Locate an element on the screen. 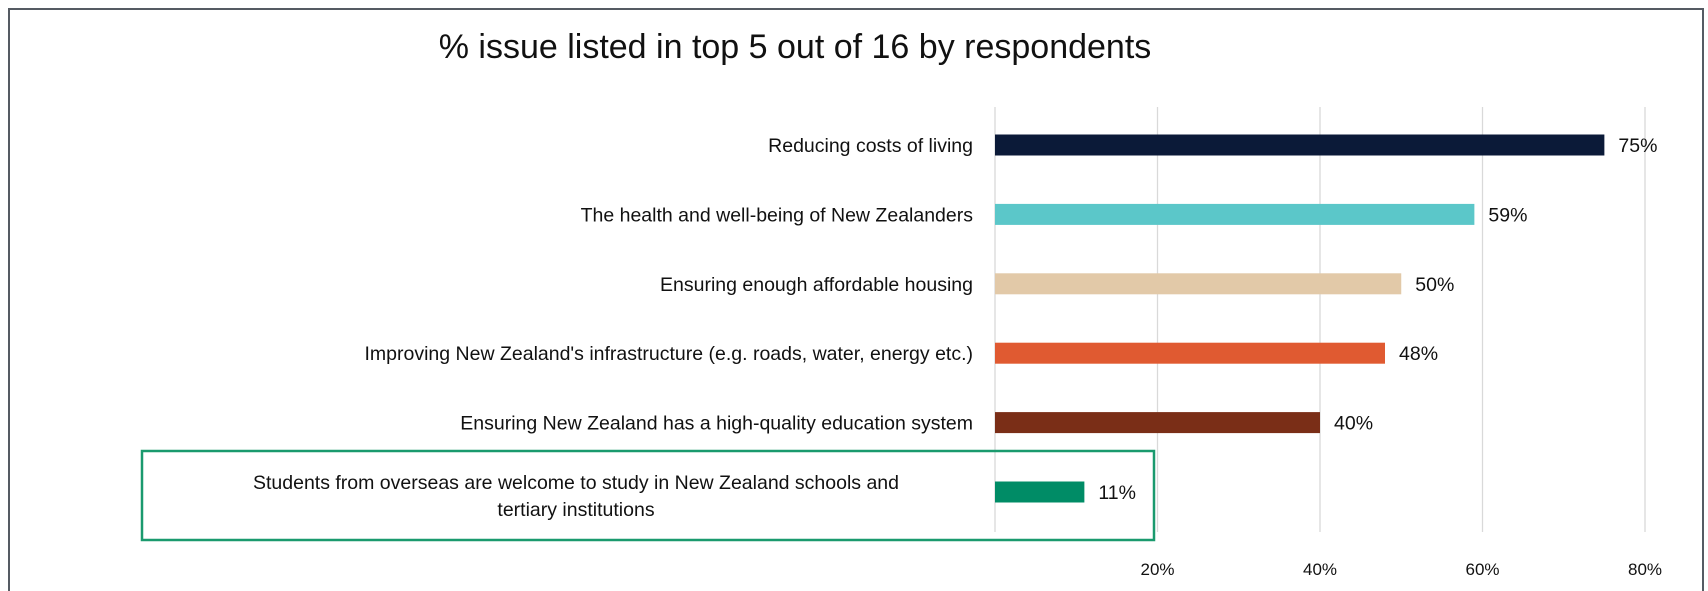 This screenshot has height=591, width=1708. value-label: 48% is located at coordinates (1418, 354).